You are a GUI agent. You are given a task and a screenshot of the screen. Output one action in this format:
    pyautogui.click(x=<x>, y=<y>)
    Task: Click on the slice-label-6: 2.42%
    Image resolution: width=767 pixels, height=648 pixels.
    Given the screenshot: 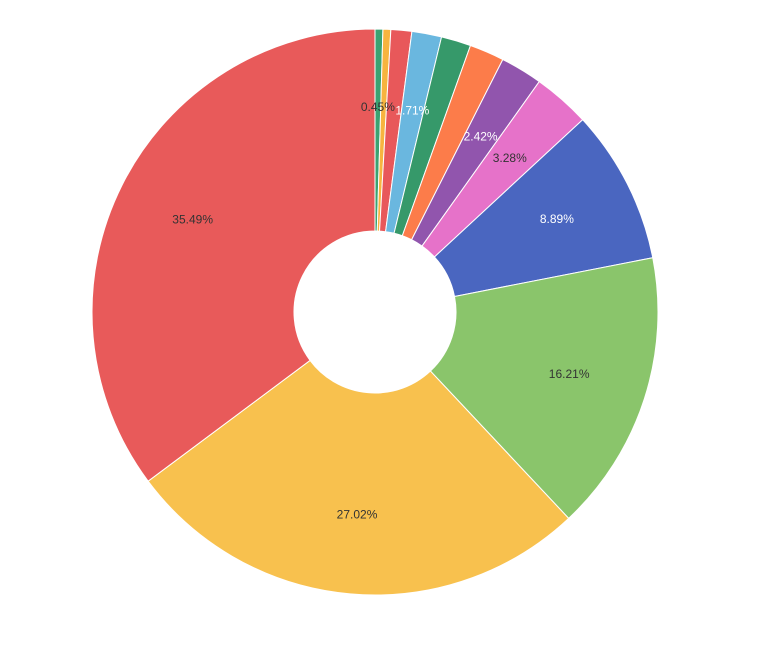 What is the action you would take?
    pyautogui.click(x=481, y=137)
    